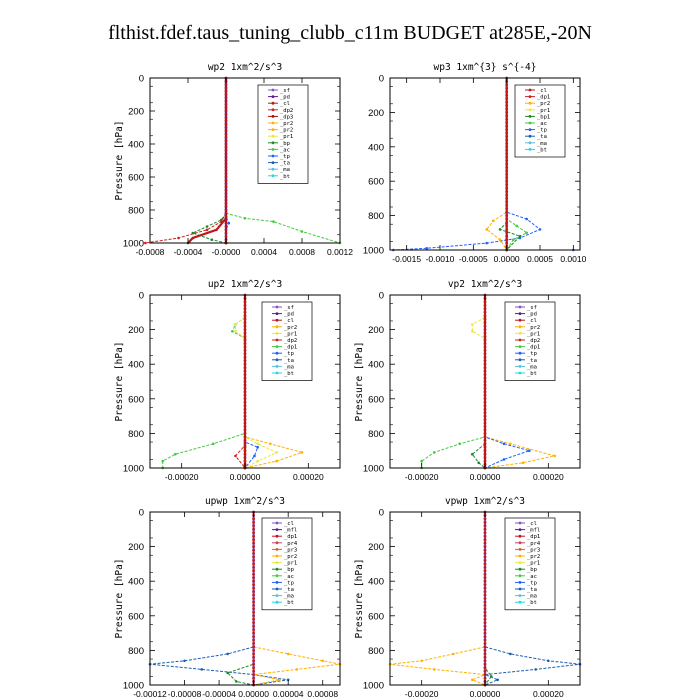  I want to click on x-tick-label: 0.0000, so click(507, 259).